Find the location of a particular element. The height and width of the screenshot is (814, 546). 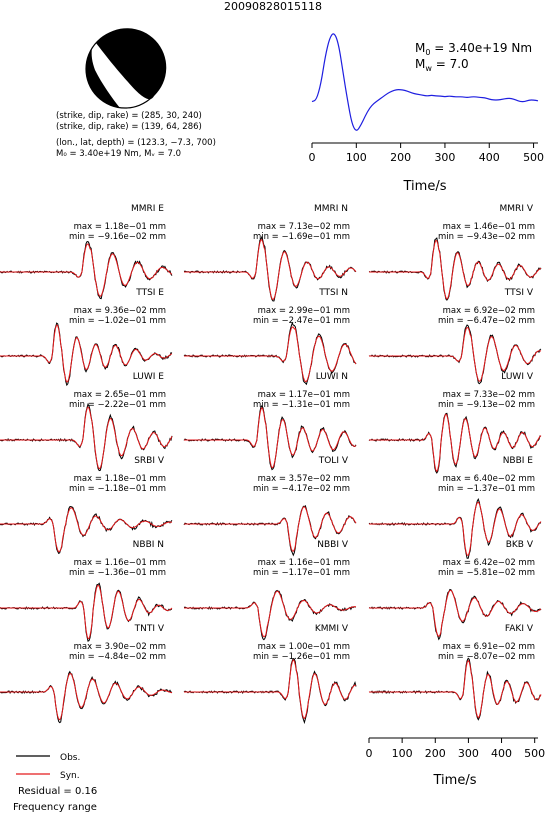

focal-nodal-plane-1: (strike, dip, rake) = (285, 30, 240) is located at coordinates (129, 116).